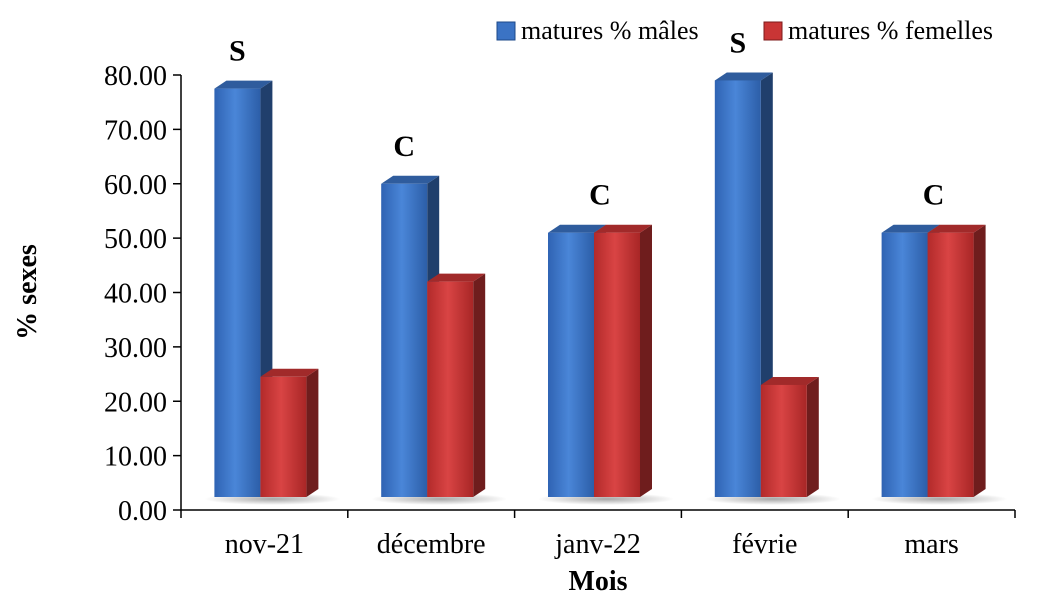 This screenshot has width=1039, height=605. I want to click on legend-label-females: matures % femelles, so click(890, 30).